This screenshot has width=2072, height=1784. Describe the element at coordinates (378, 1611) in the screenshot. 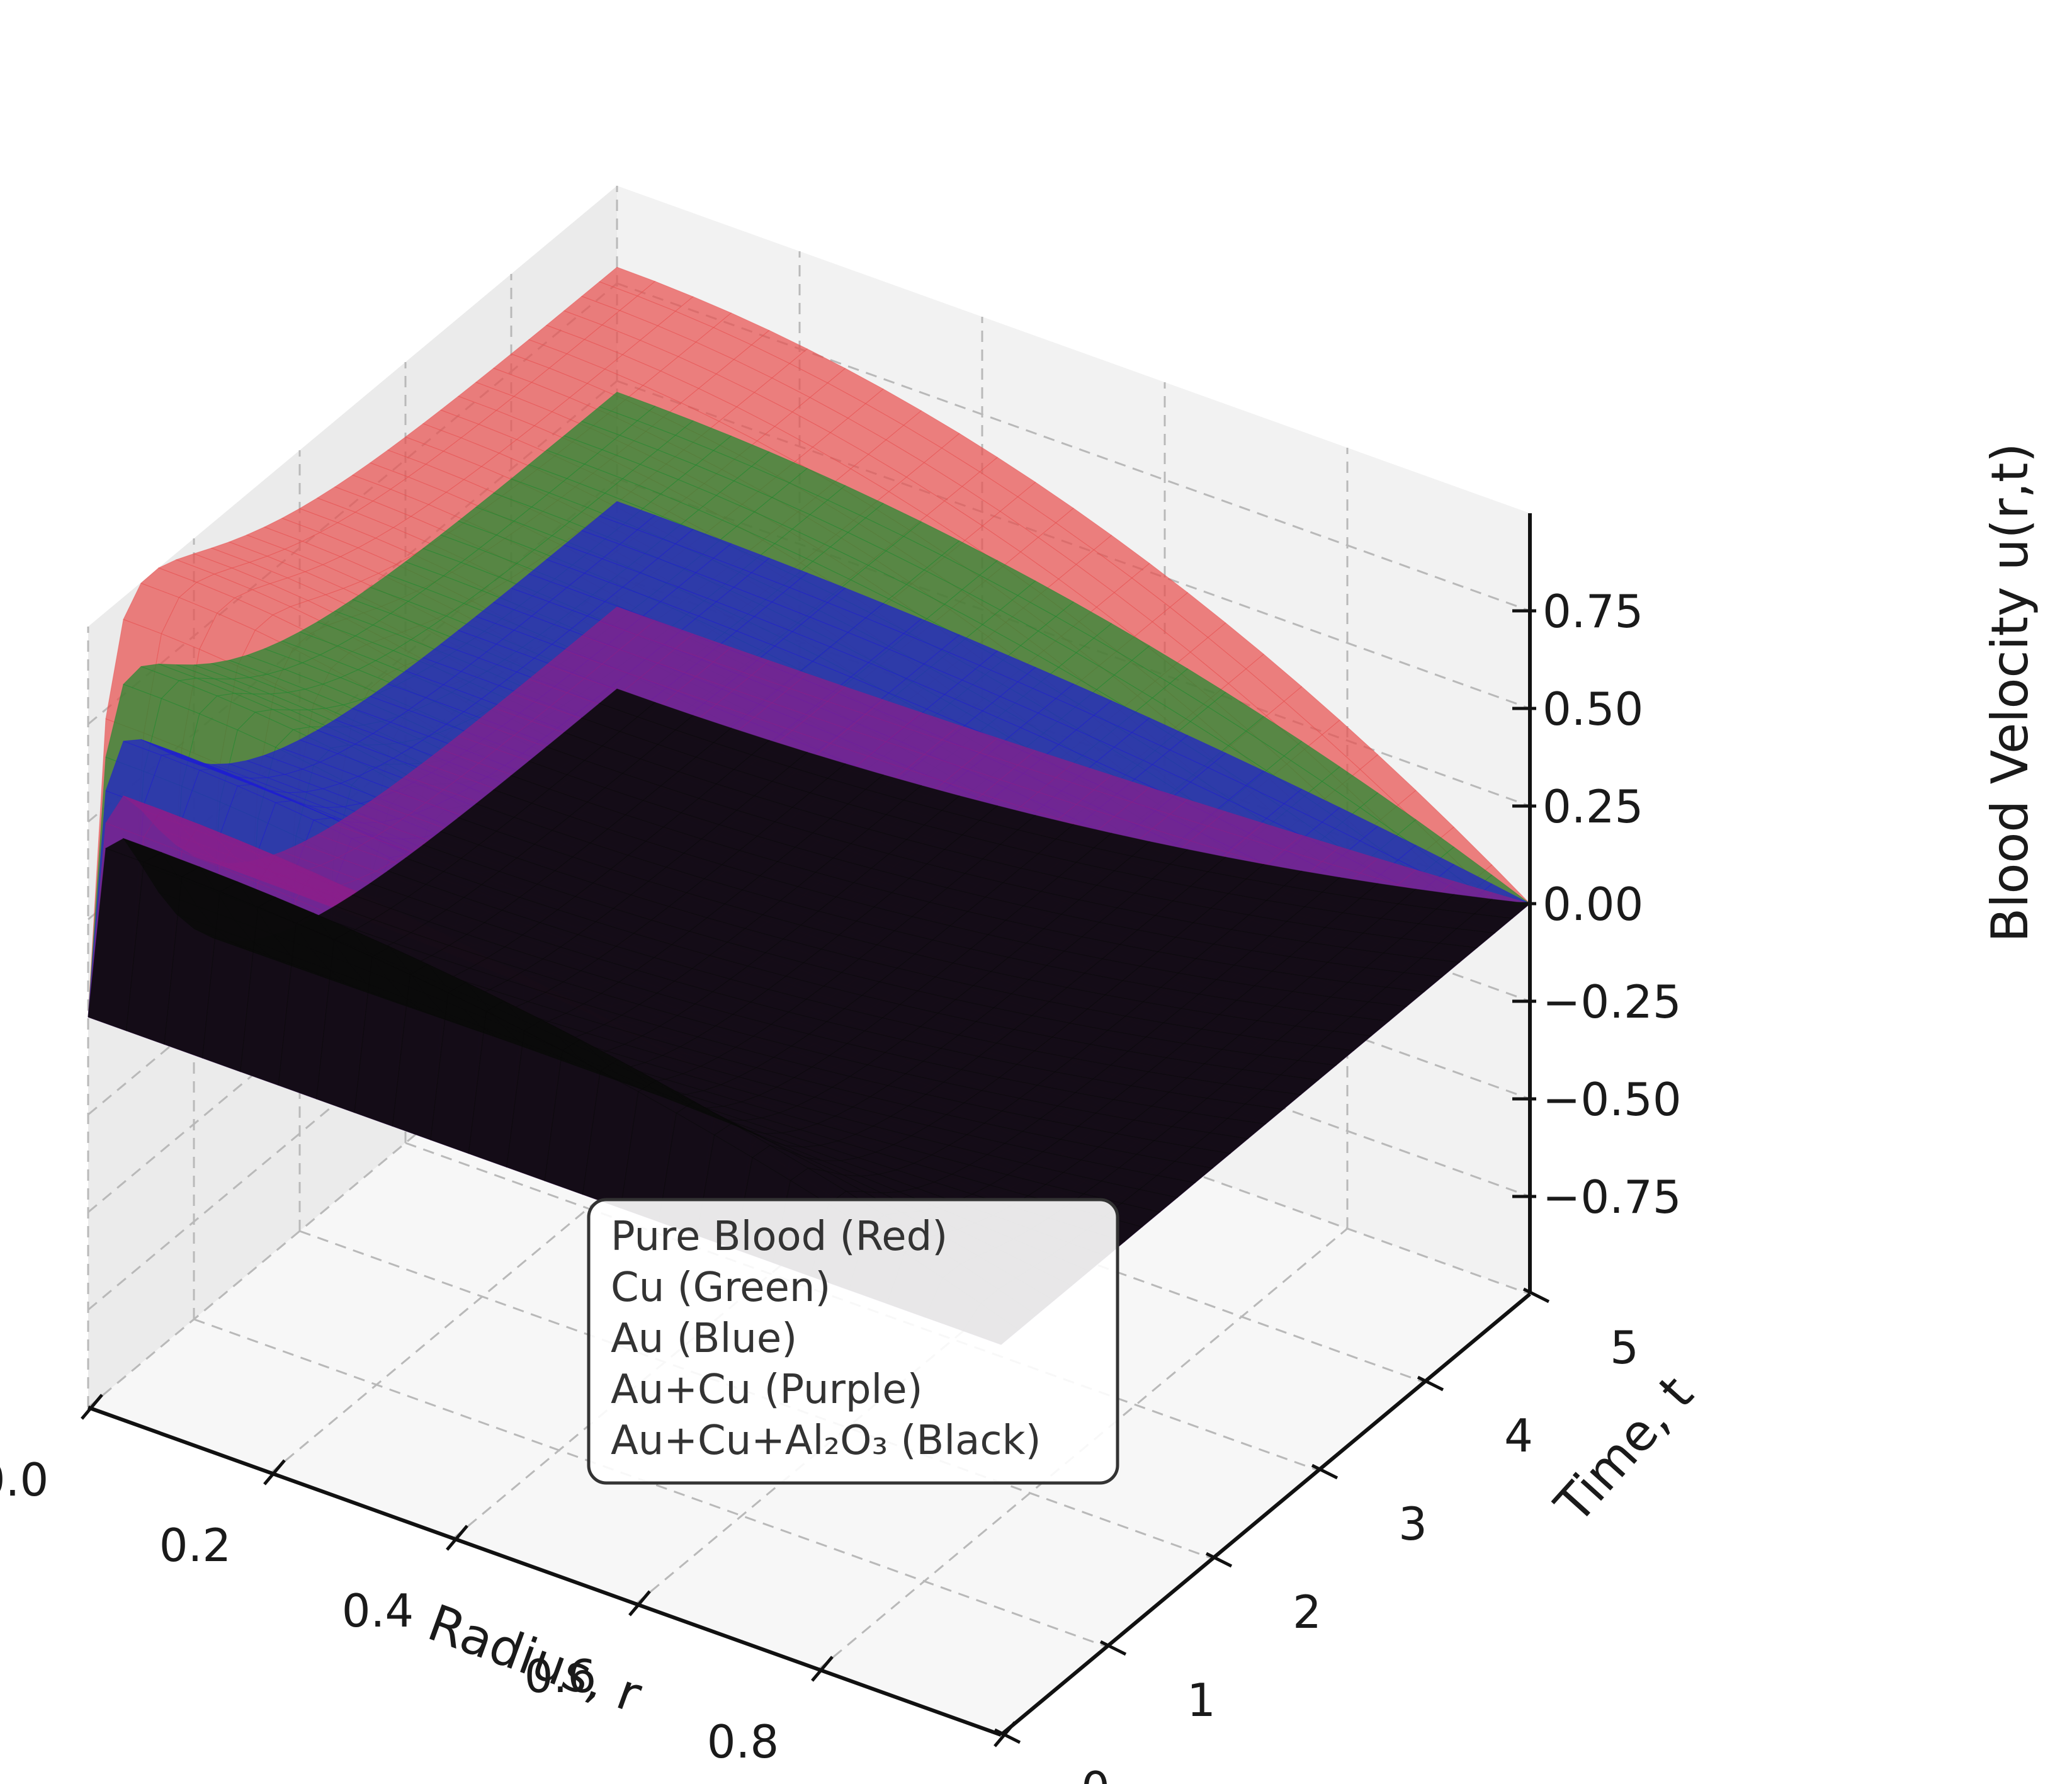

I see `x-tick-label: 0.4` at that location.